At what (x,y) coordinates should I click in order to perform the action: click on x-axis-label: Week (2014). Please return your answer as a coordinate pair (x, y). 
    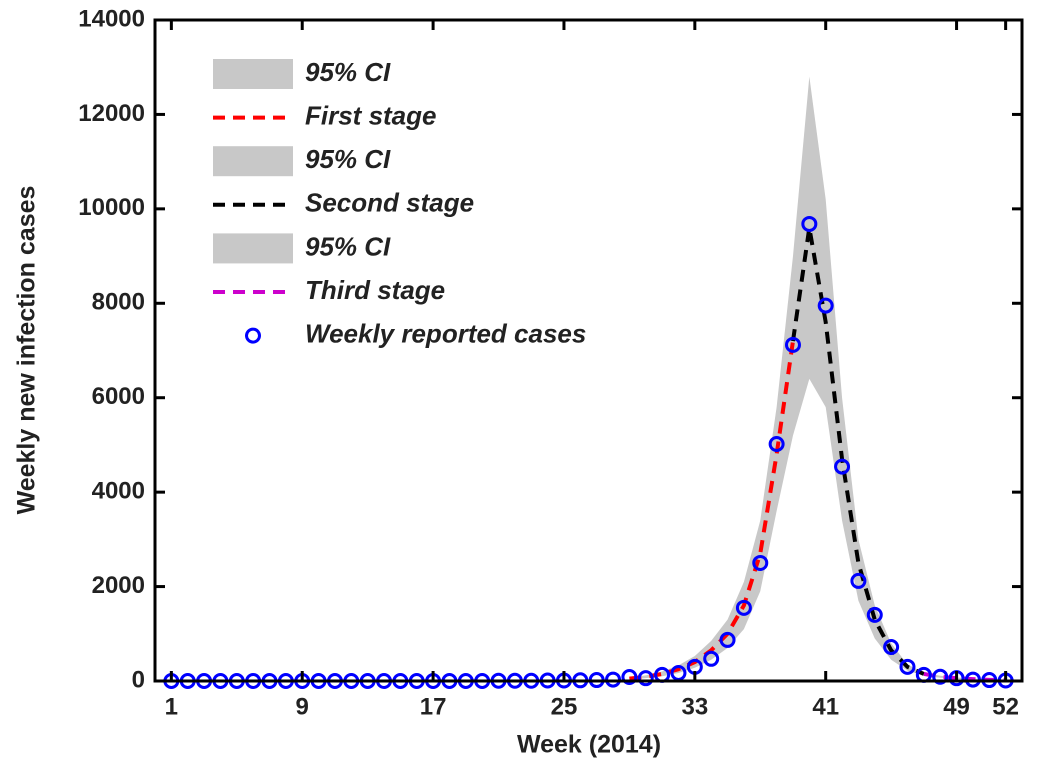
    Looking at the image, I should click on (589, 745).